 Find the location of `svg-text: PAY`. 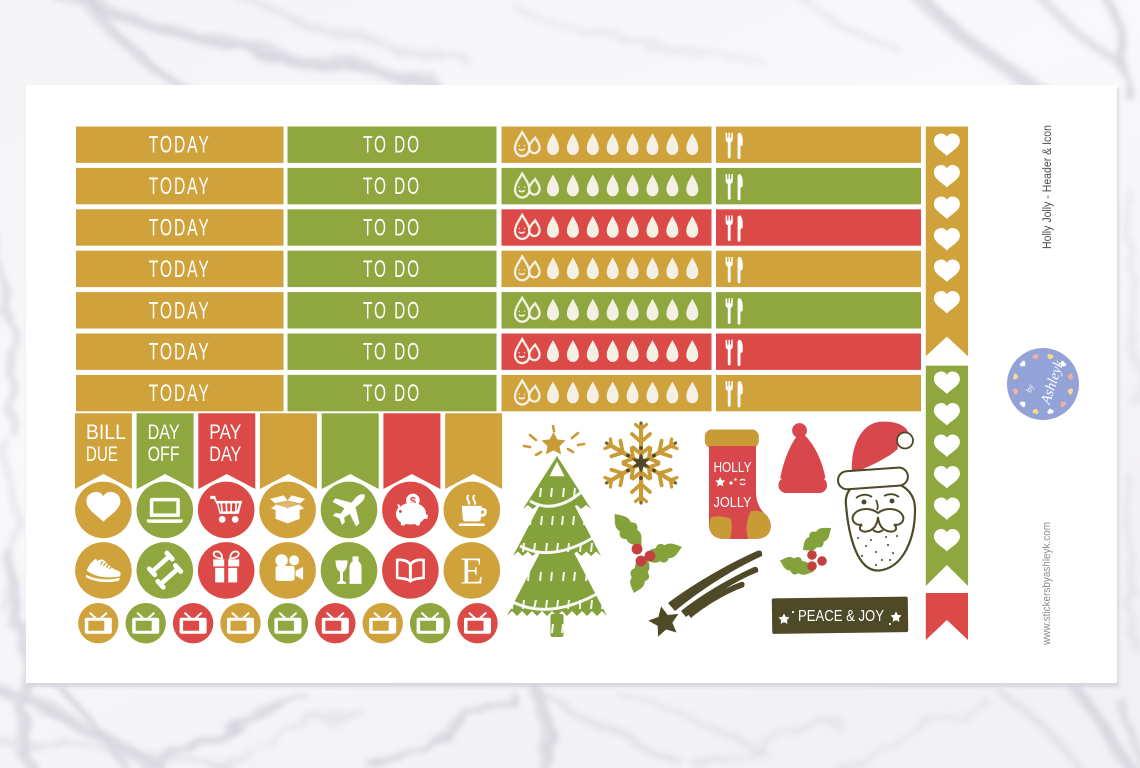

svg-text: PAY is located at coordinates (225, 432).